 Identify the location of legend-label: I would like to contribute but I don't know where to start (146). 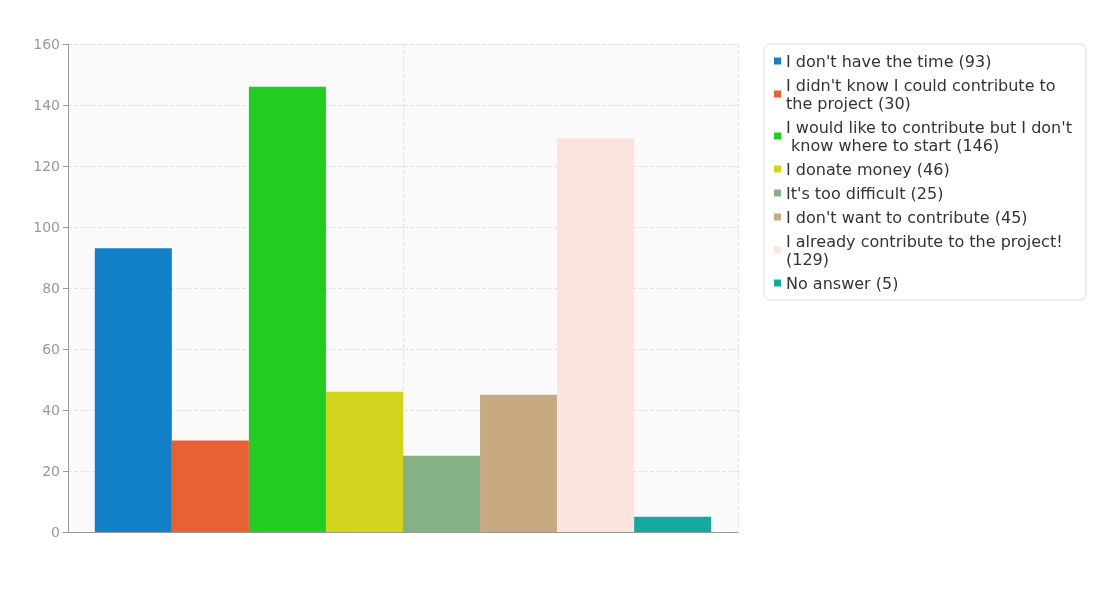
(929, 136).